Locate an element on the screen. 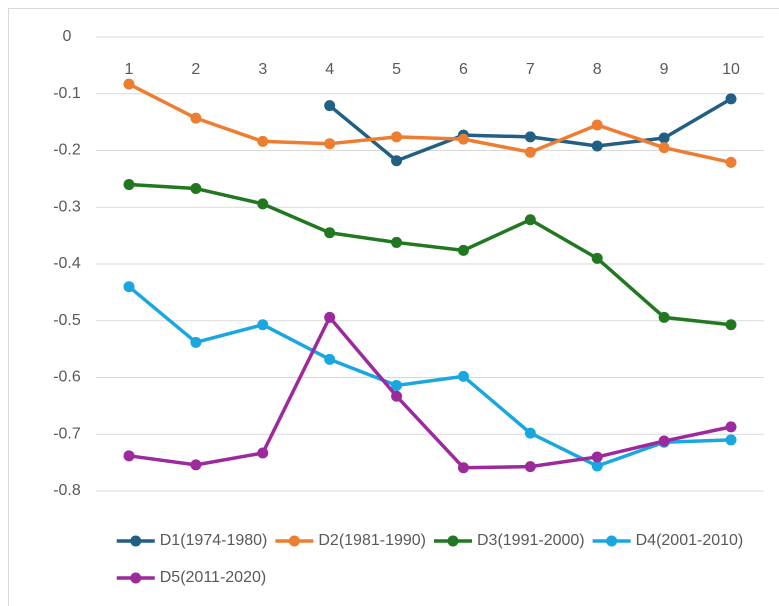  legend-item: D5(2011-2020) is located at coordinates (191, 577).